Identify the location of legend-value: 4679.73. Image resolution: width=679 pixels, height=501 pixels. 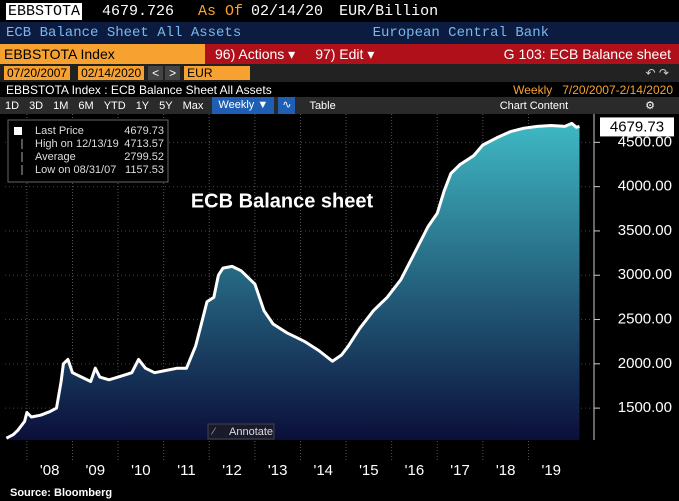
(144, 131).